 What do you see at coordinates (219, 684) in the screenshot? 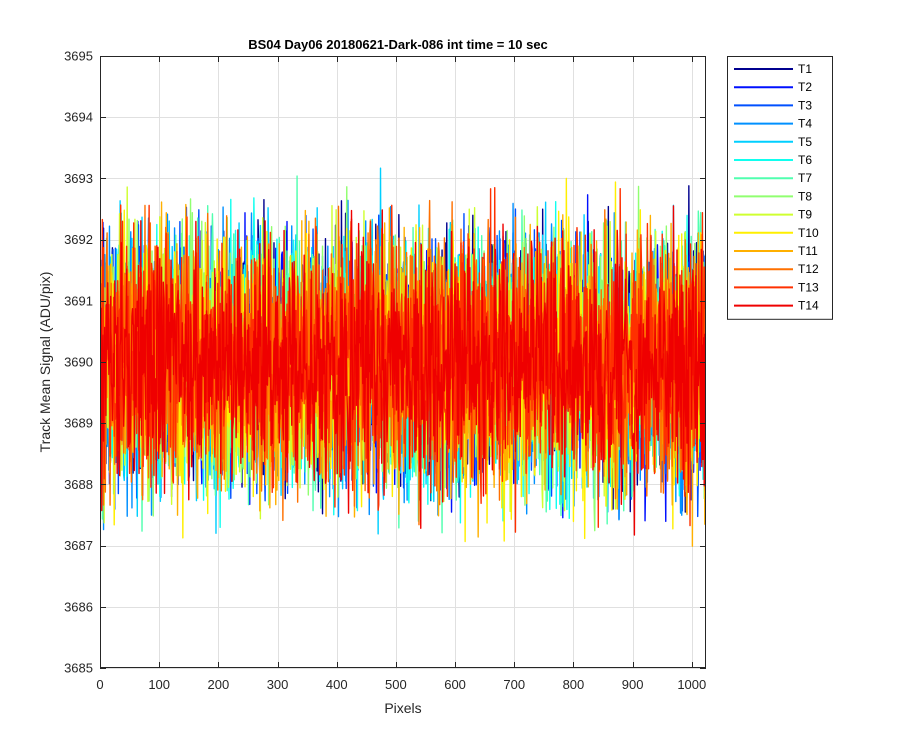
I see `x-tick-label: 200` at bounding box center [219, 684].